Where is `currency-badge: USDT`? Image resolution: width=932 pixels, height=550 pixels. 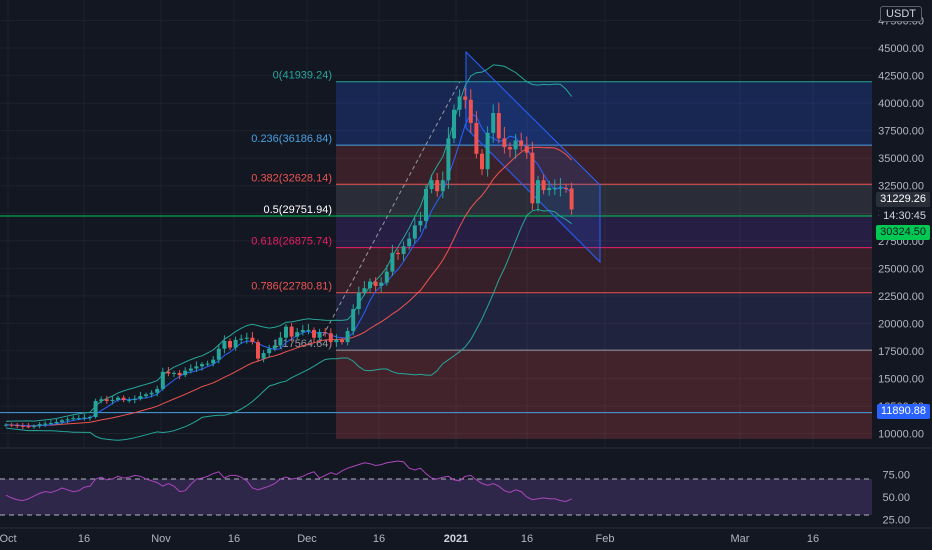 currency-badge: USDT is located at coordinates (901, 14).